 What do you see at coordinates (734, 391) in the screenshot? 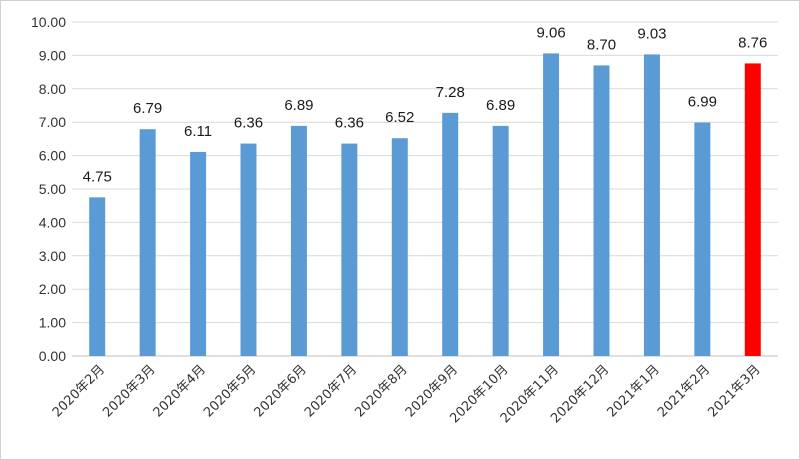
I see `x-tick-label: 2021年3月` at bounding box center [734, 391].